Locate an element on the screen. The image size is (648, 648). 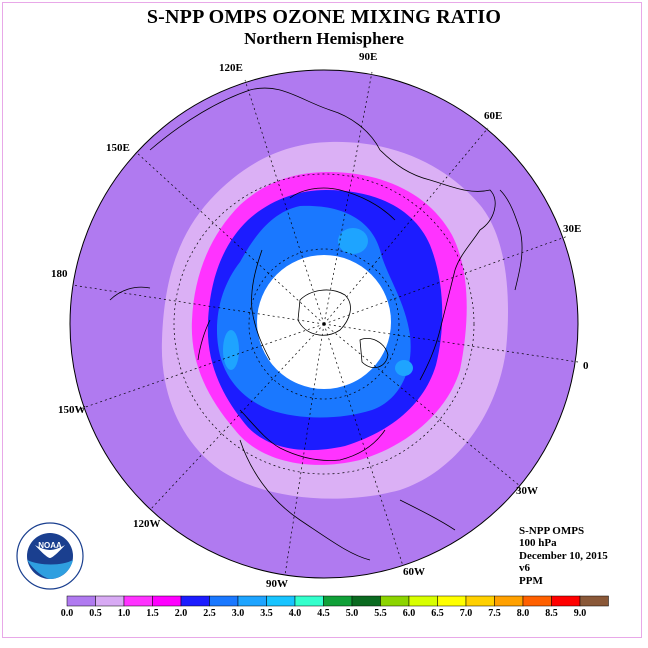
polar-night-gap is located at coordinates (324, 322).